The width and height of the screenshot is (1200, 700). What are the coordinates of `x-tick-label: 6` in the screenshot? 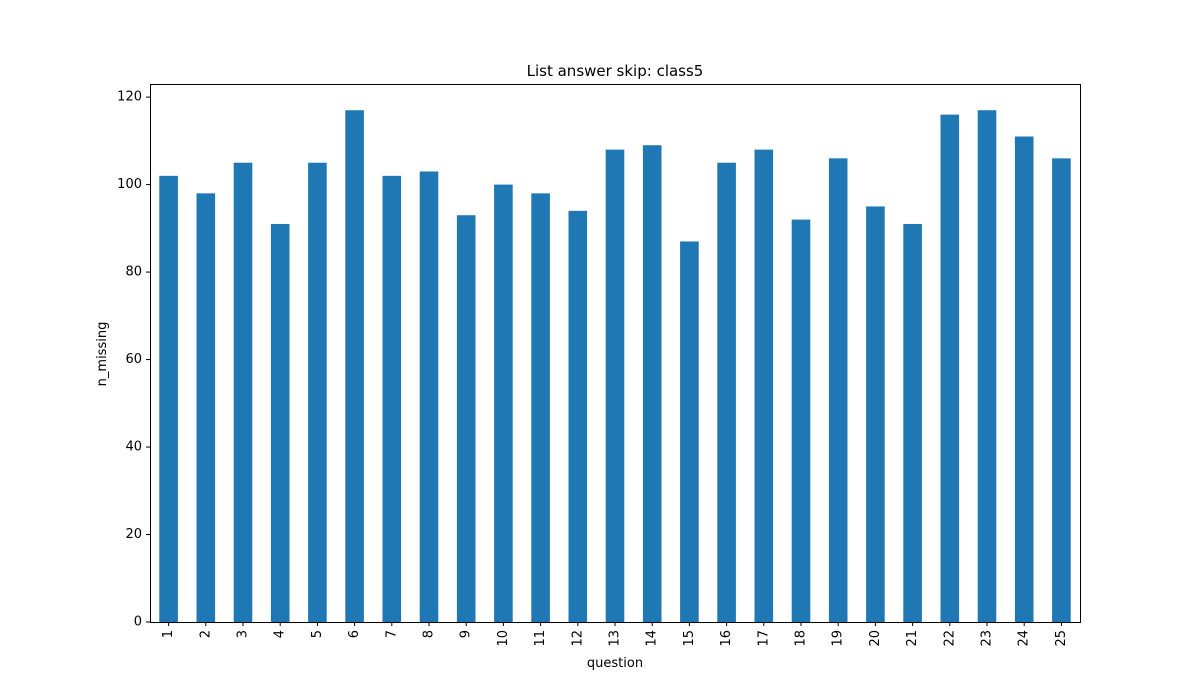 It's located at (354, 634).